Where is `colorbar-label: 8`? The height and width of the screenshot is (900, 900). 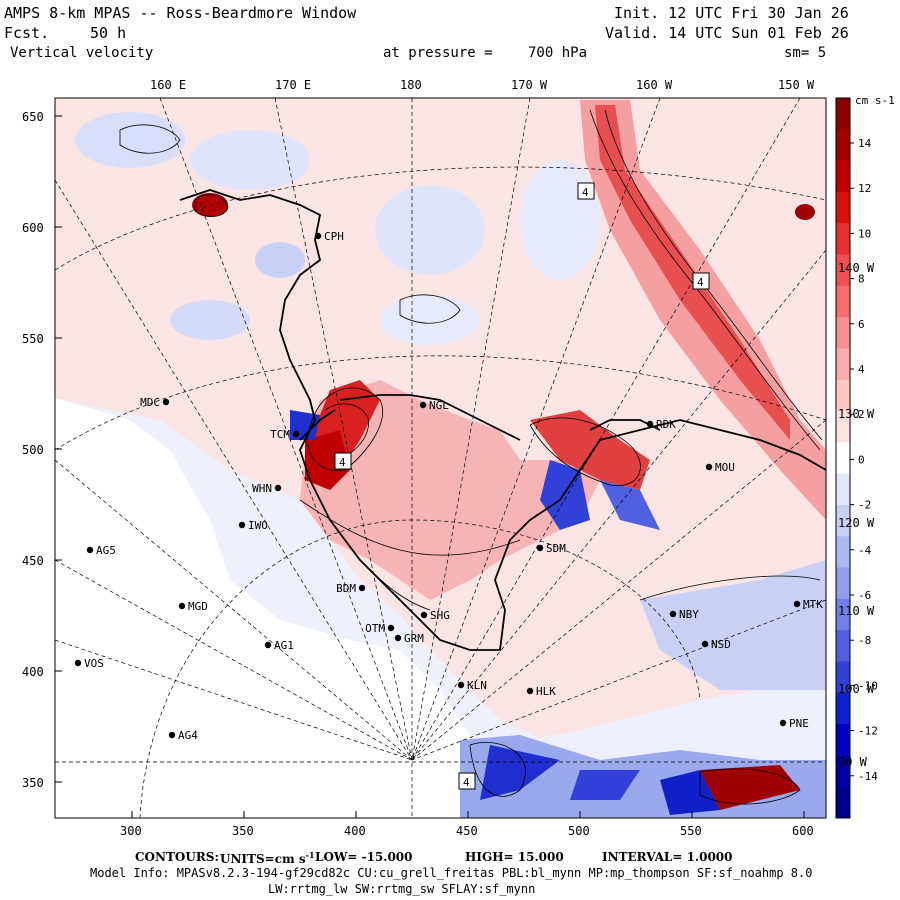 colorbar-label: 8 is located at coordinates (861, 279).